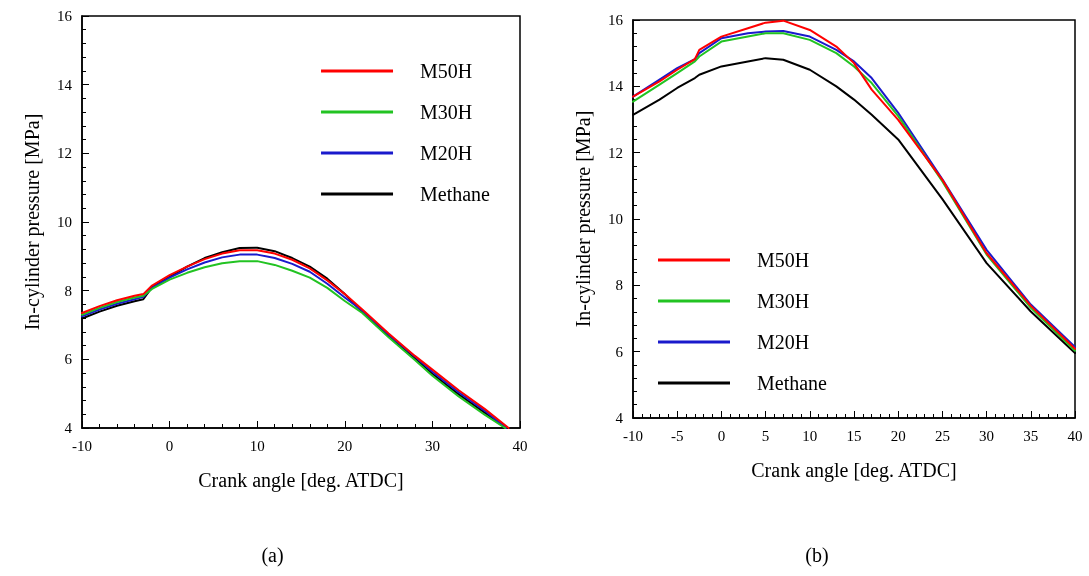  Describe the element at coordinates (942, 435) in the screenshot. I see `x-tick-label: 25` at that location.